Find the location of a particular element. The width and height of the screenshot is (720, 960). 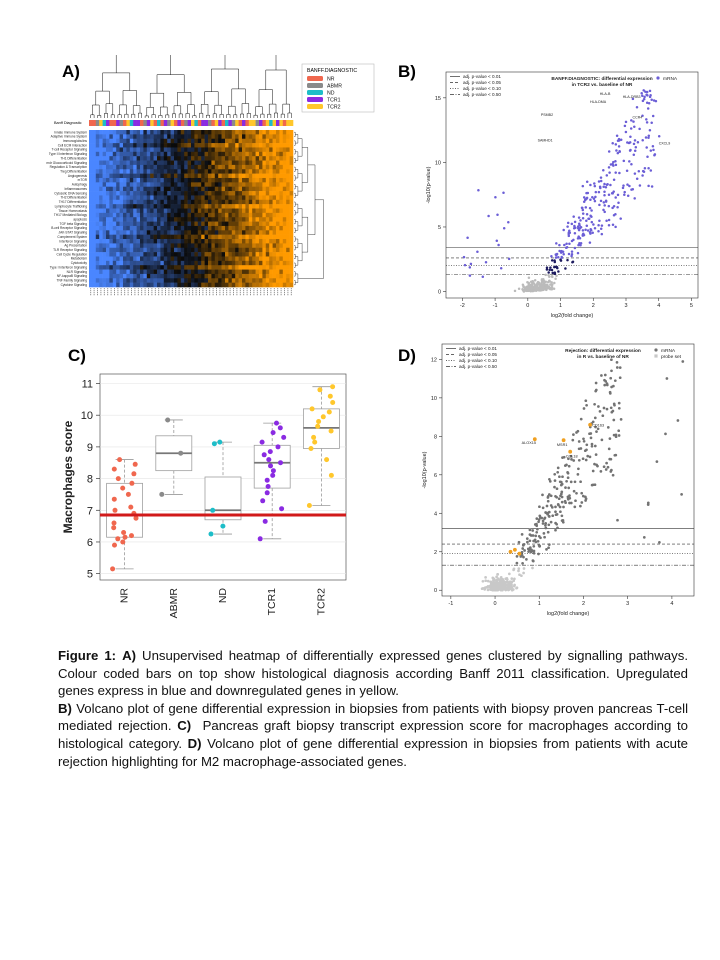

legend-label: ND is located at coordinates (331, 94).